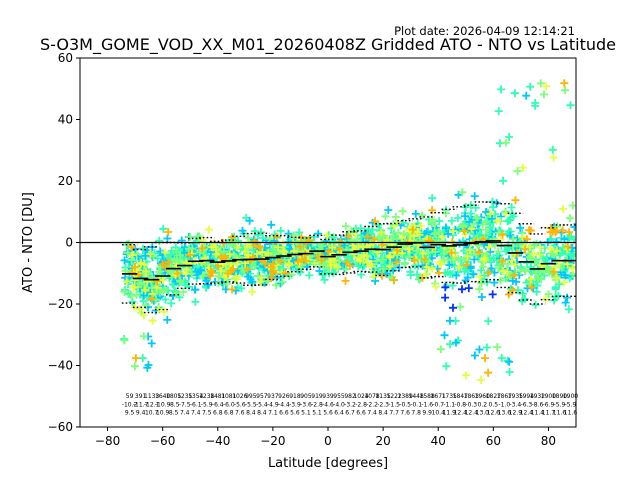  I want to click on bin-stat-label: 7.6, so click(405, 413).